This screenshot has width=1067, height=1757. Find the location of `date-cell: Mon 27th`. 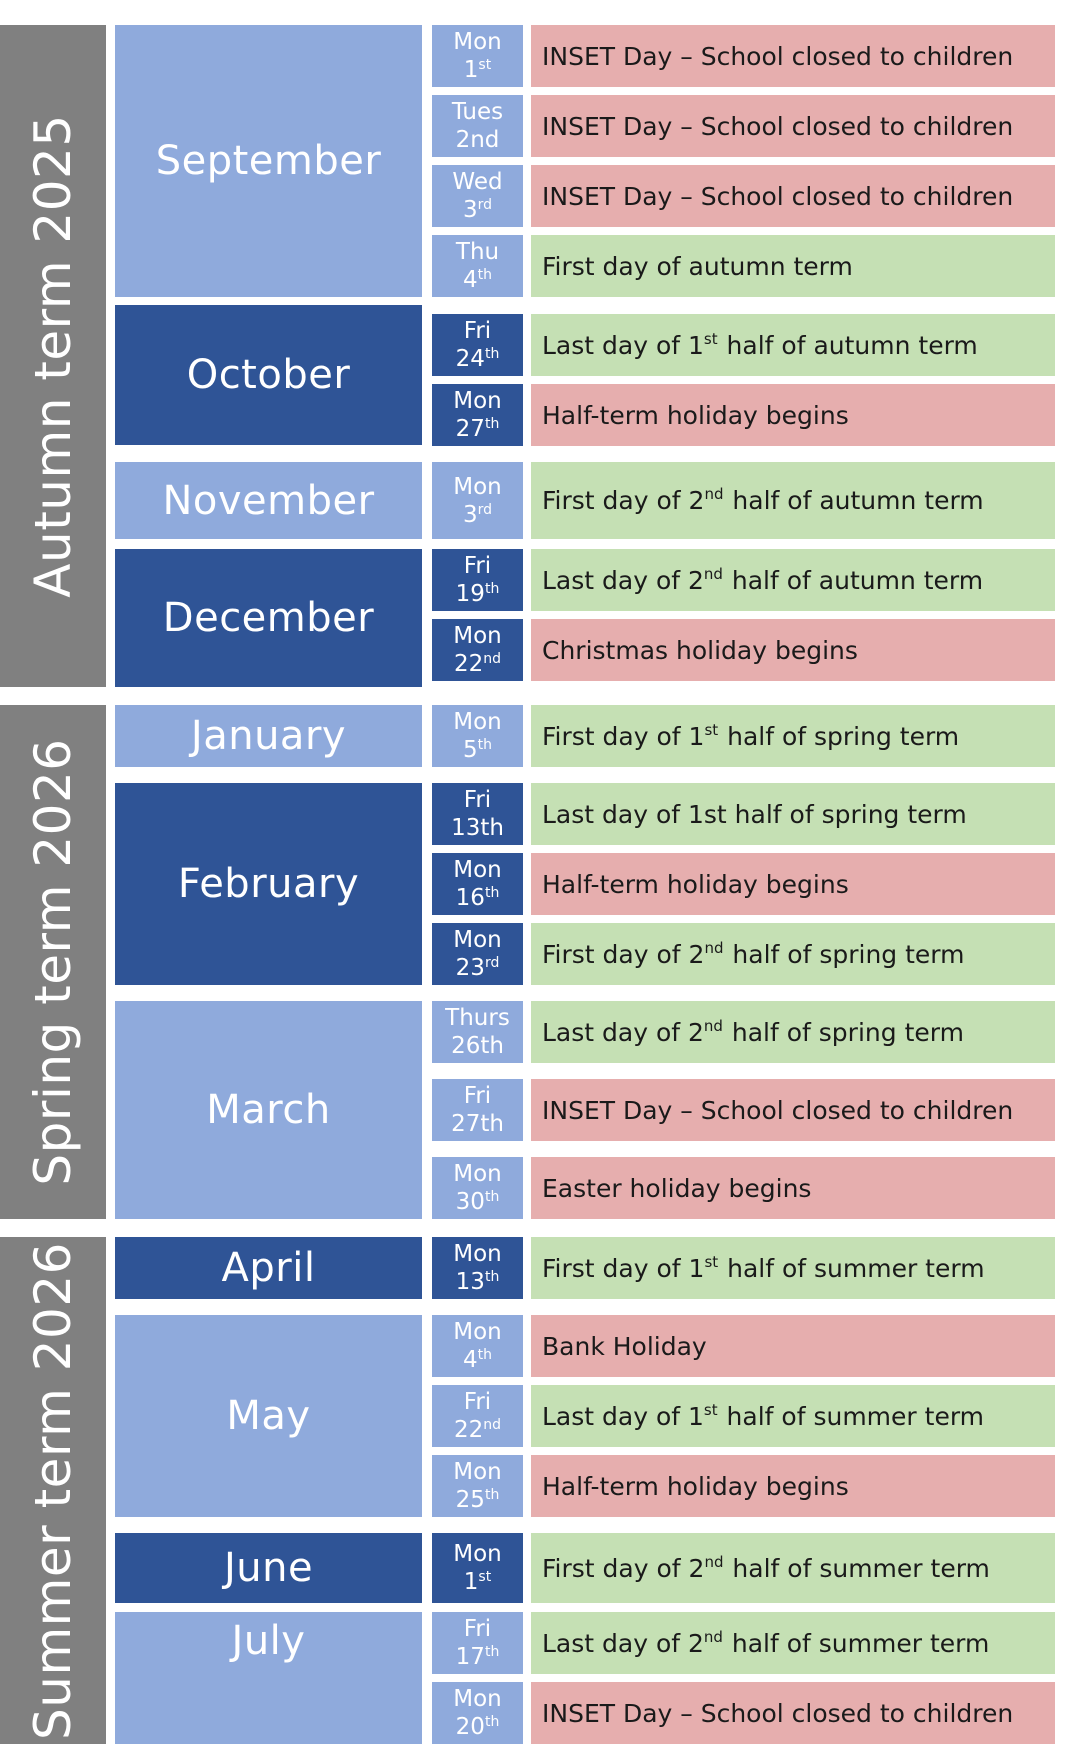

date-cell: Mon 27th is located at coordinates (477, 415).